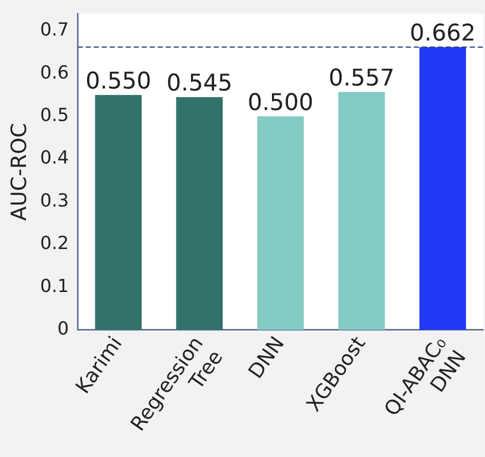 The image size is (485, 457). What do you see at coordinates (54, 243) in the screenshot?
I see `y-tick-label: 0.2` at bounding box center [54, 243].